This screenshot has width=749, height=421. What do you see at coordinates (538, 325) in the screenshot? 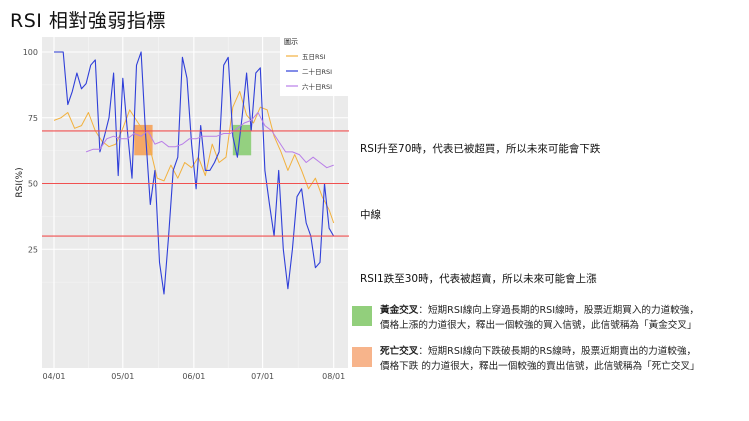
I see `golden-cross-line2: 價格上漲的力道很大，釋出一個較強的買入信號，此信號稱為「黃金交叉」` at bounding box center [538, 325].